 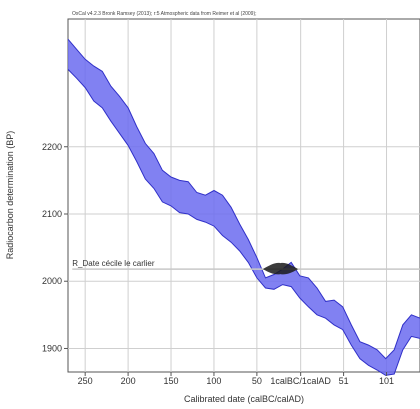 I want to click on x-tick-label-2: 150, so click(x=171, y=381).